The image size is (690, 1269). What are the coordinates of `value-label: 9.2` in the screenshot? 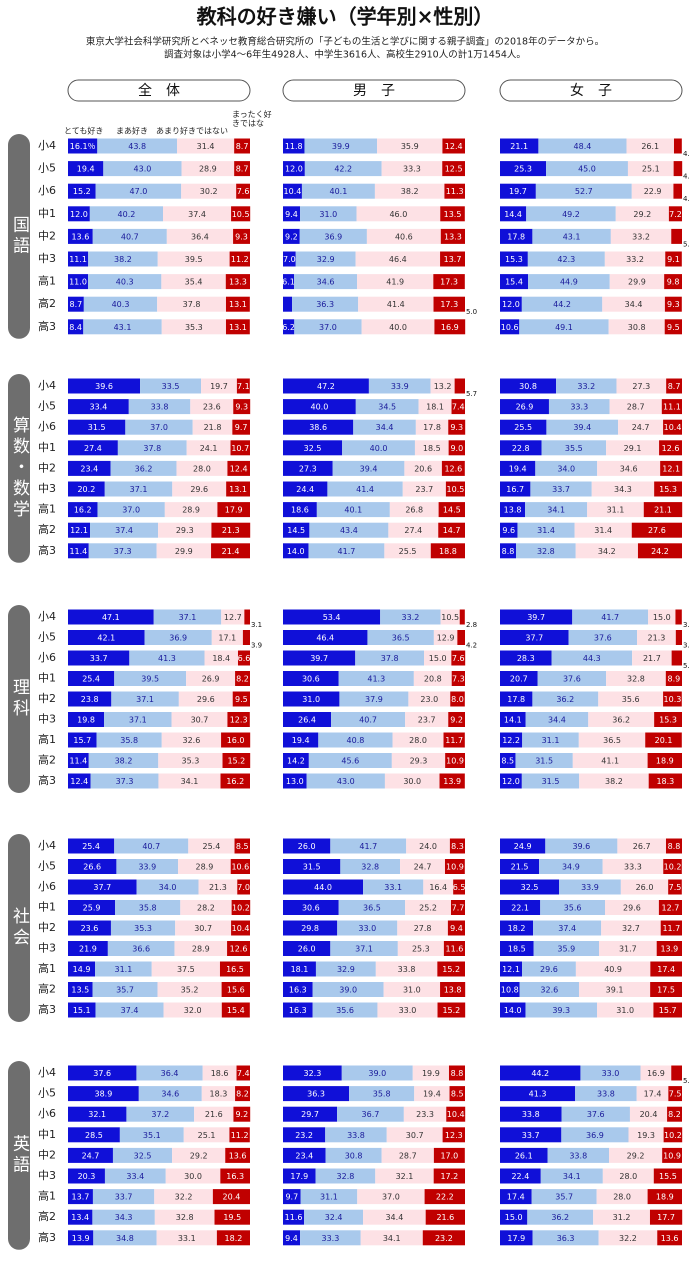 It's located at (456, 720).